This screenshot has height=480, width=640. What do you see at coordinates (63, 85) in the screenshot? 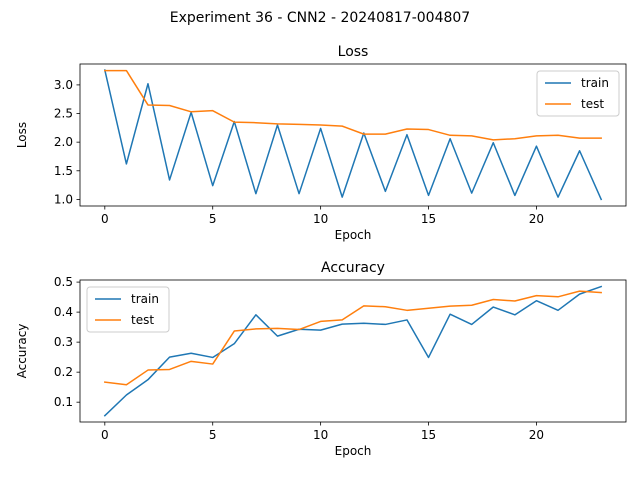
I see `y-tick-label: 3.0` at bounding box center [63, 85].